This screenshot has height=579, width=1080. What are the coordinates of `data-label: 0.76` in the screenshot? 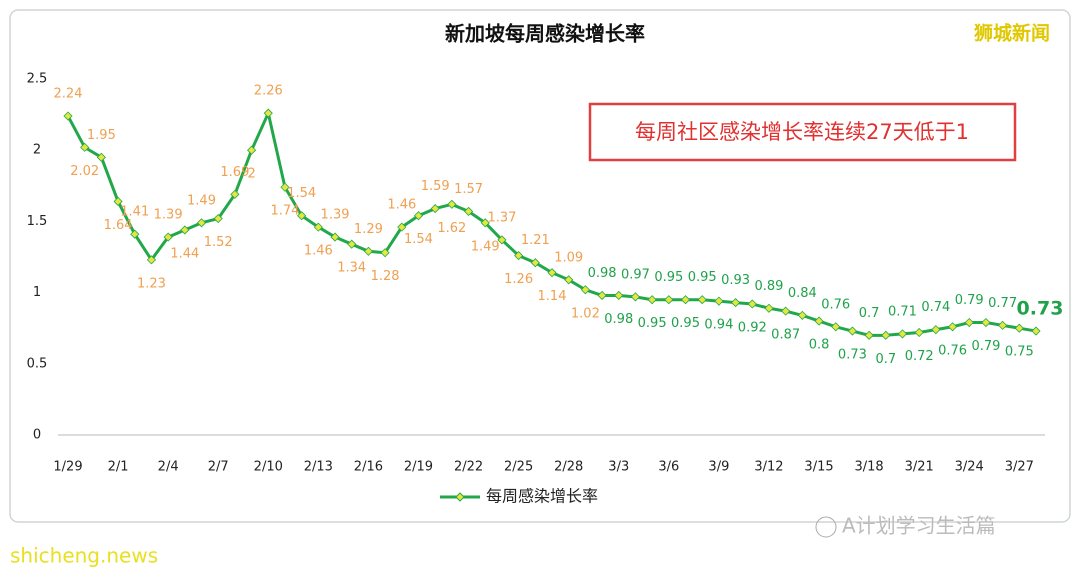 It's located at (835, 304).